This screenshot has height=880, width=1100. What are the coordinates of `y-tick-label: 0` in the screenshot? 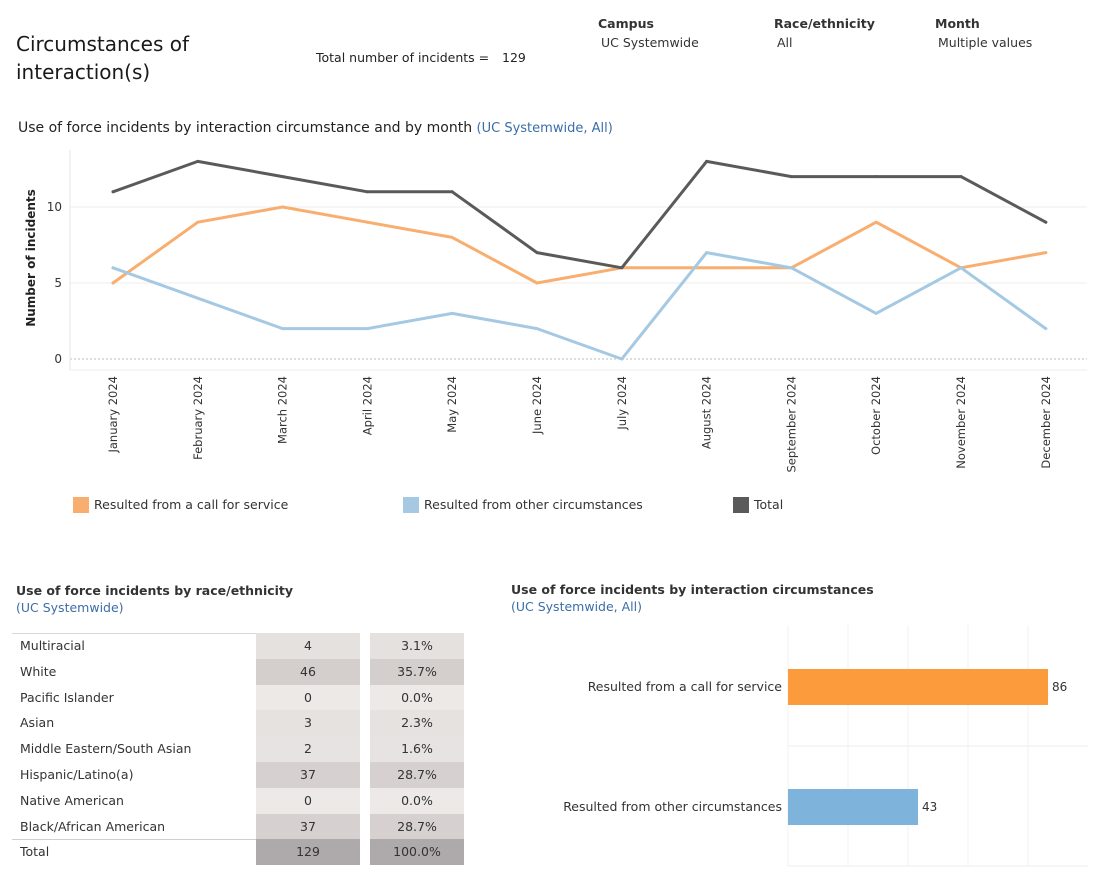 It's located at (58, 359).